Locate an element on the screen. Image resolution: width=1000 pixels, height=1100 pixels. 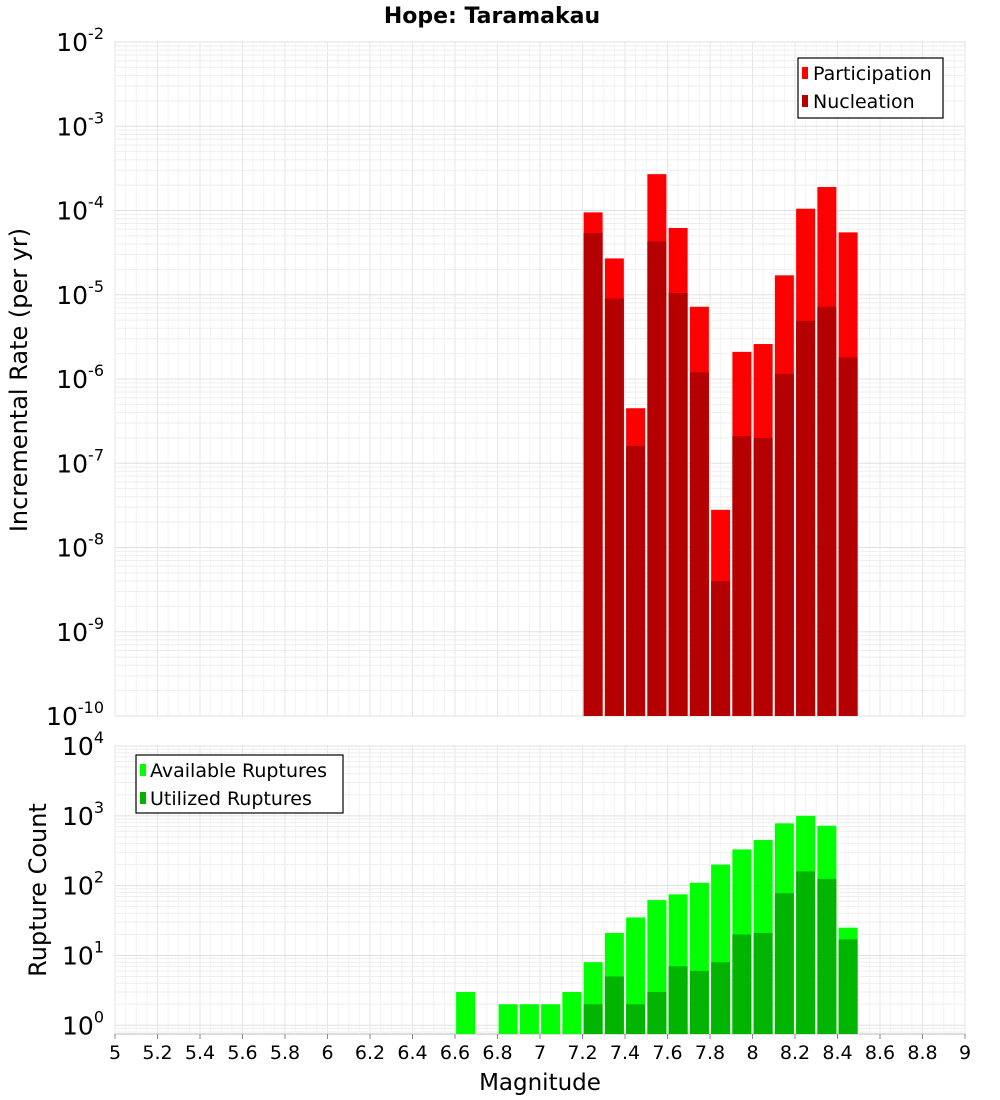
x-tick-label: 7.4 is located at coordinates (625, 1053).